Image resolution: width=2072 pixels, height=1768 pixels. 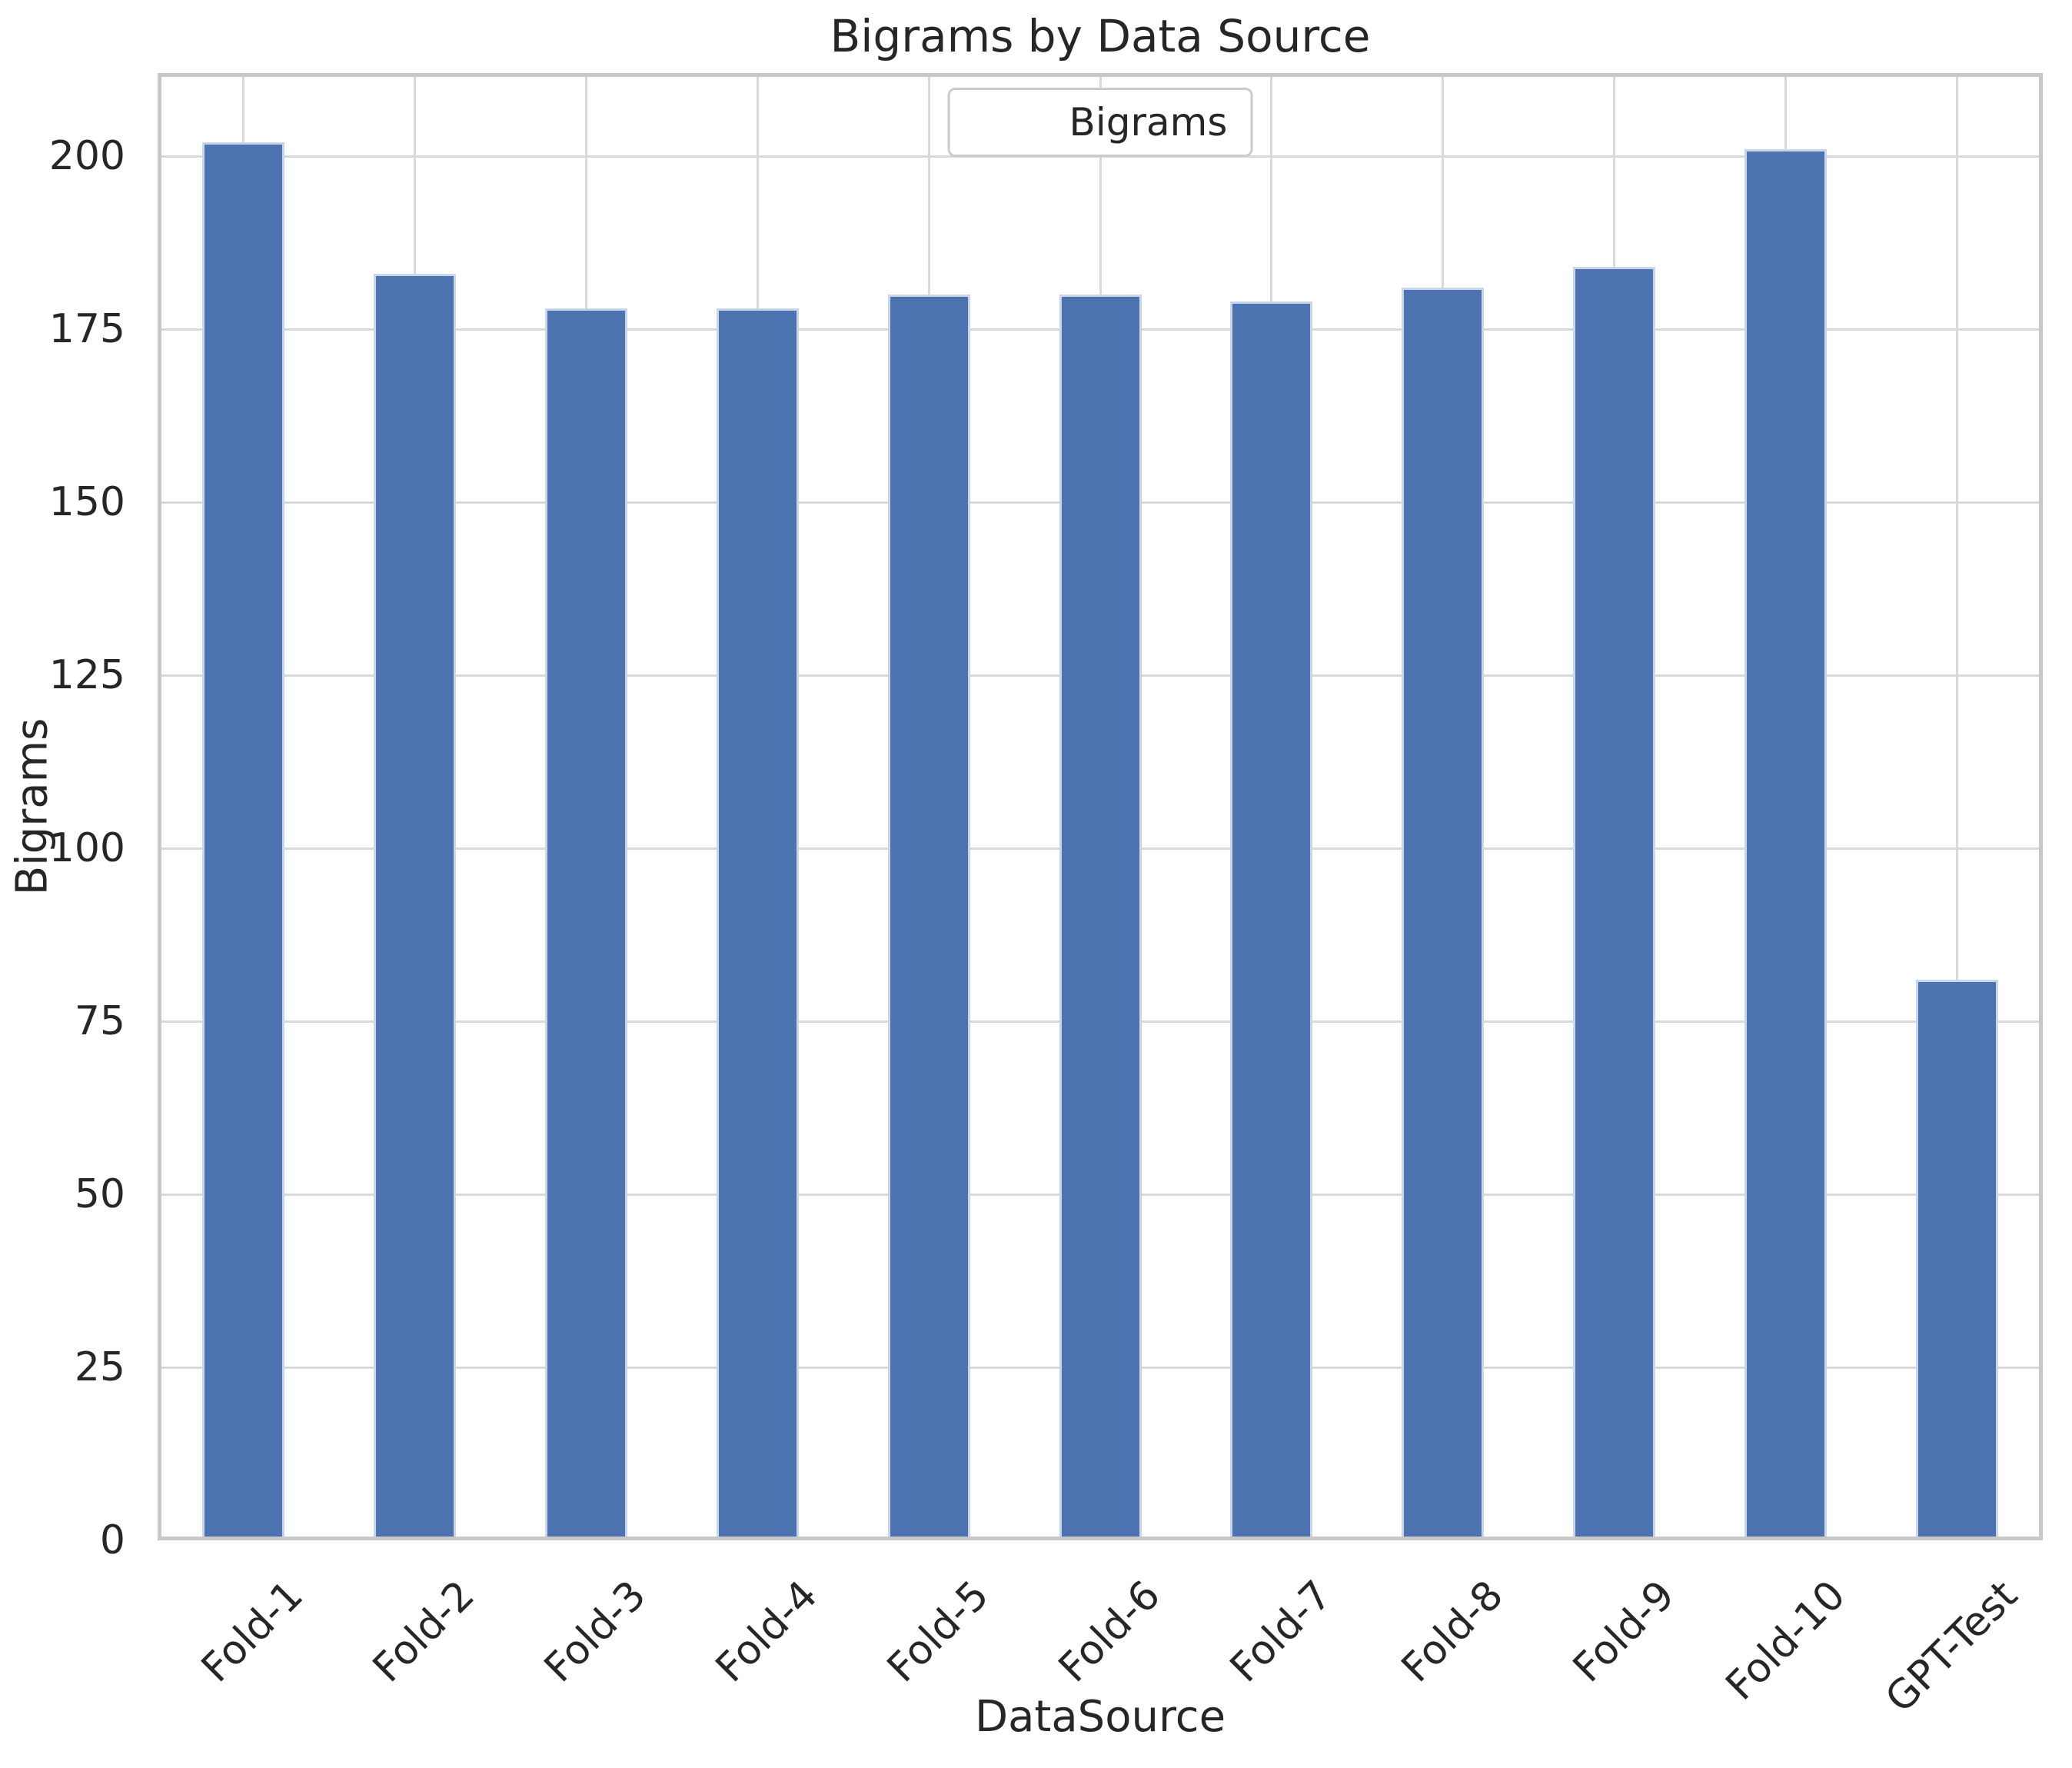 I want to click on chart-title: Bigrams by Data Source, so click(x=1100, y=36).